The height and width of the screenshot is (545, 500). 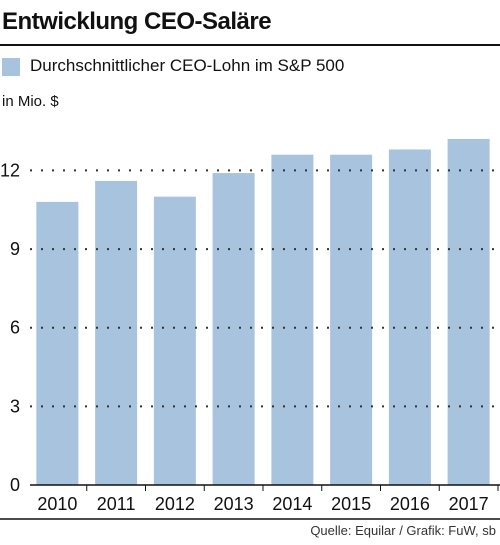 What do you see at coordinates (351, 504) in the screenshot?
I see `x-tick-label: 2015` at bounding box center [351, 504].